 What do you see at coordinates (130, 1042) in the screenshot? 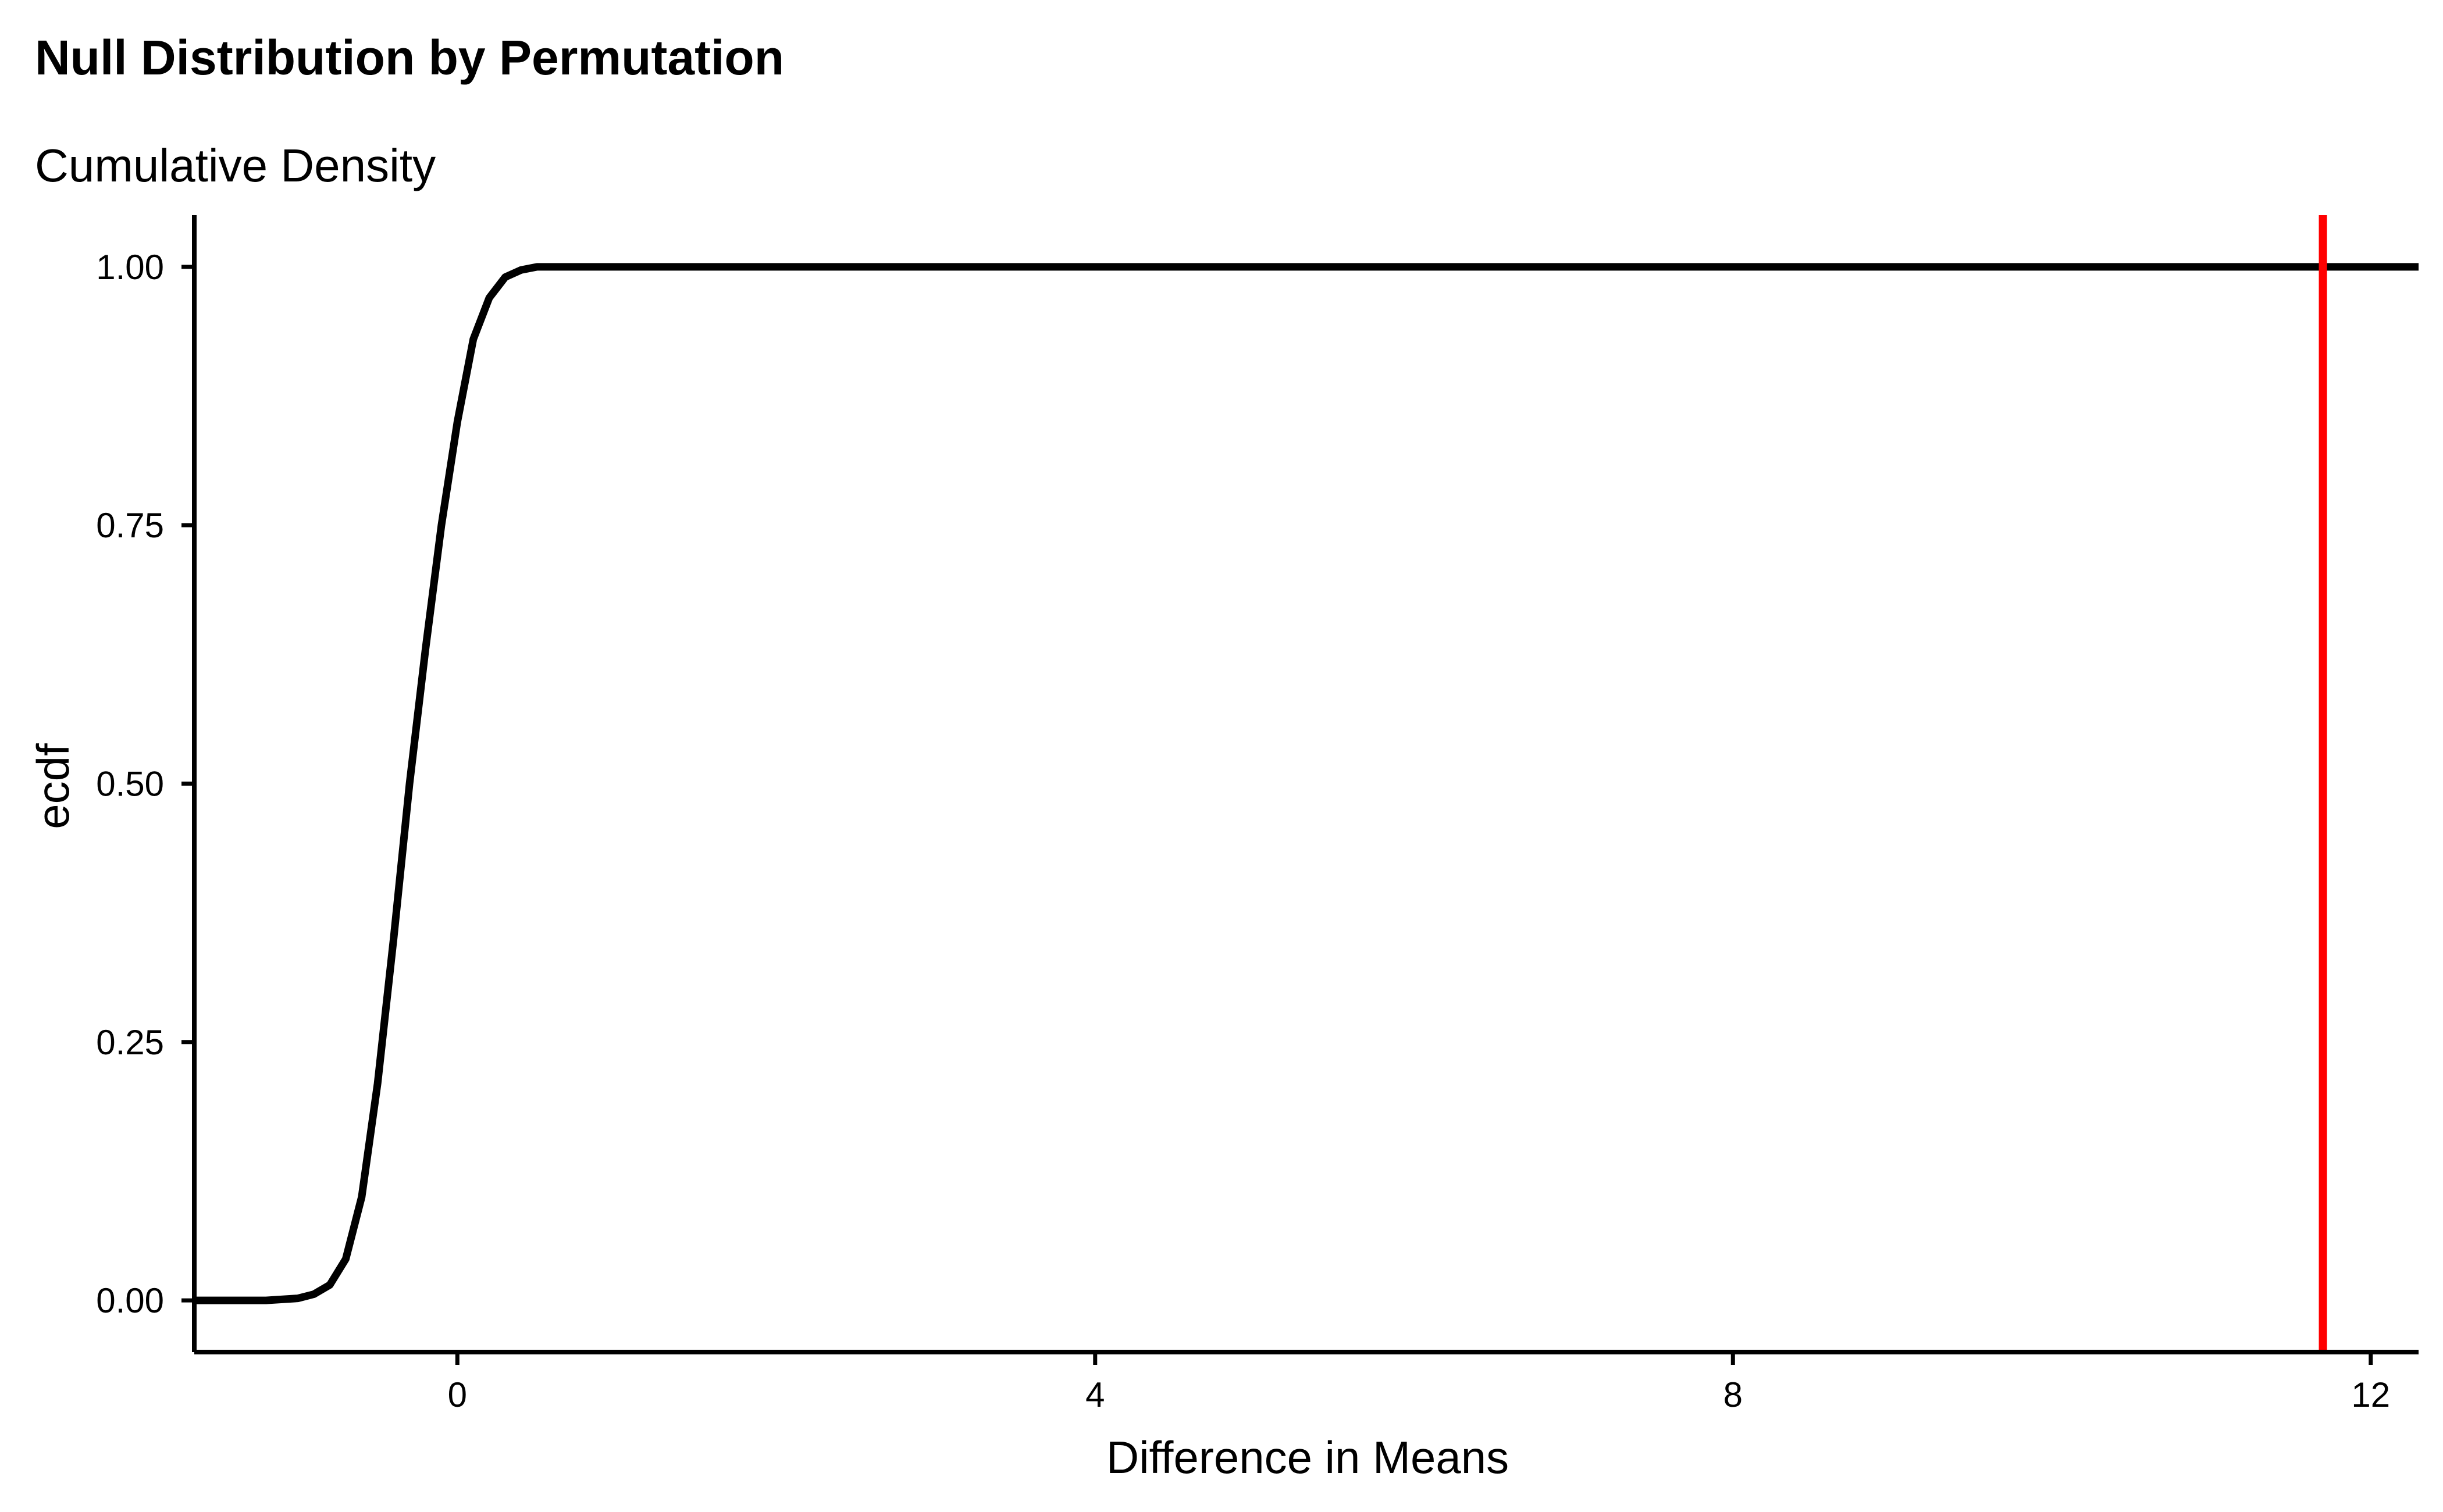
I see `y-tick-label: 0.25` at bounding box center [130, 1042].